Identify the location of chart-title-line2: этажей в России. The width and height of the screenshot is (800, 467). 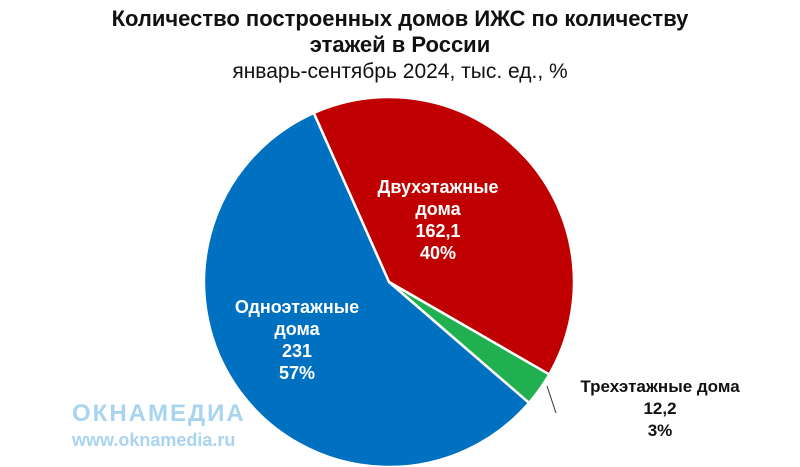
(400, 44).